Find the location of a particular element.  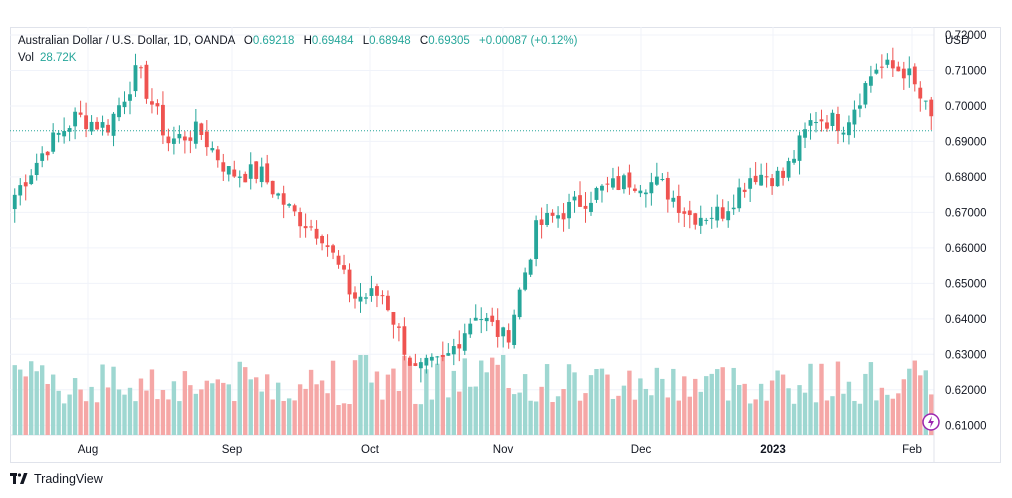

x-tick-label: Aug is located at coordinates (88, 450).